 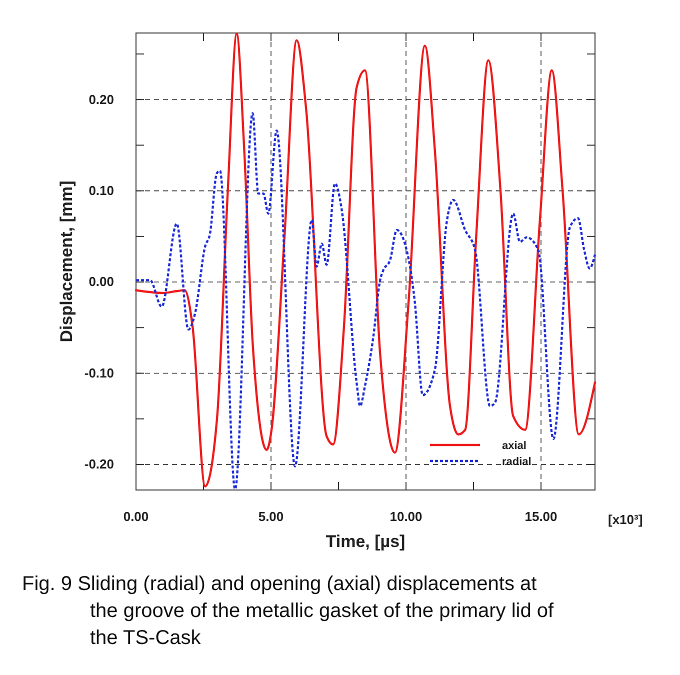 I want to click on x-tick-label: 0.00, so click(x=136, y=516).